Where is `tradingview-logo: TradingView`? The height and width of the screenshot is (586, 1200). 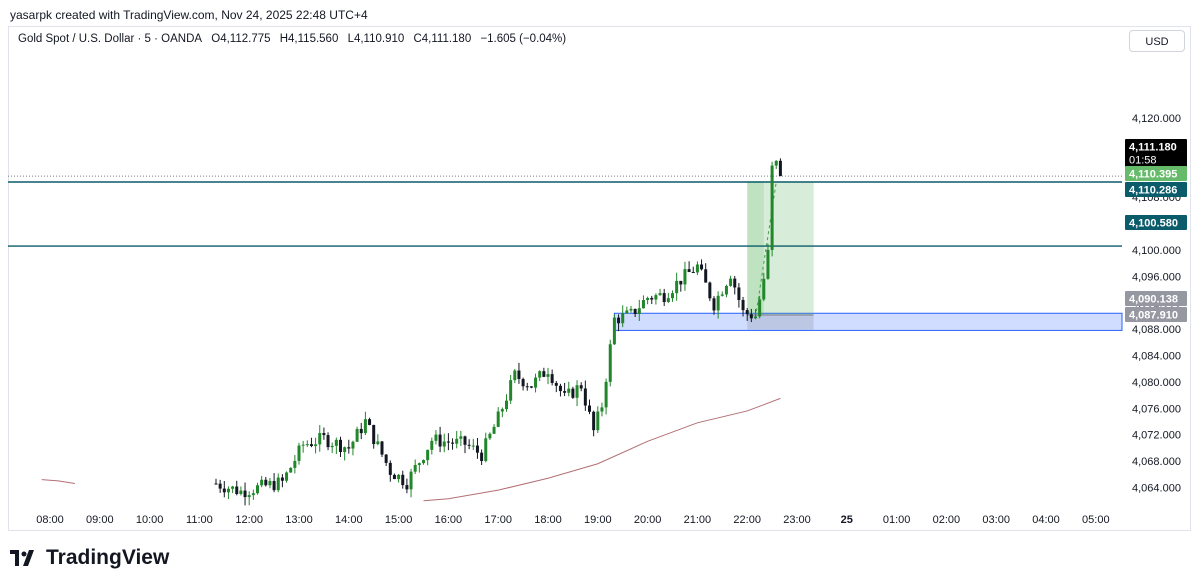
tradingview-logo: TradingView is located at coordinates (89, 558).